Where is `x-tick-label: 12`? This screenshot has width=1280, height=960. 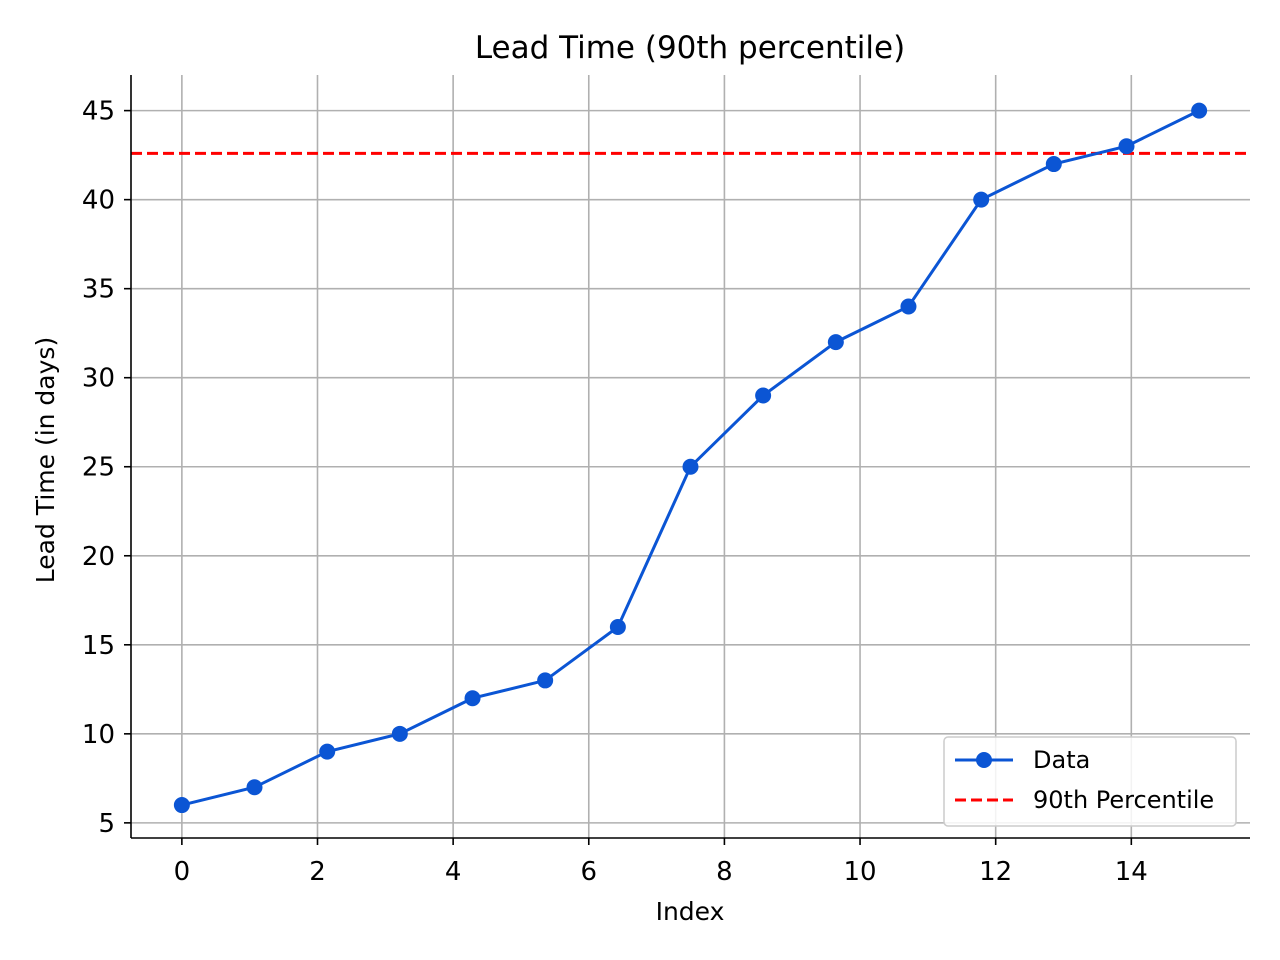 x-tick-label: 12 is located at coordinates (995, 872).